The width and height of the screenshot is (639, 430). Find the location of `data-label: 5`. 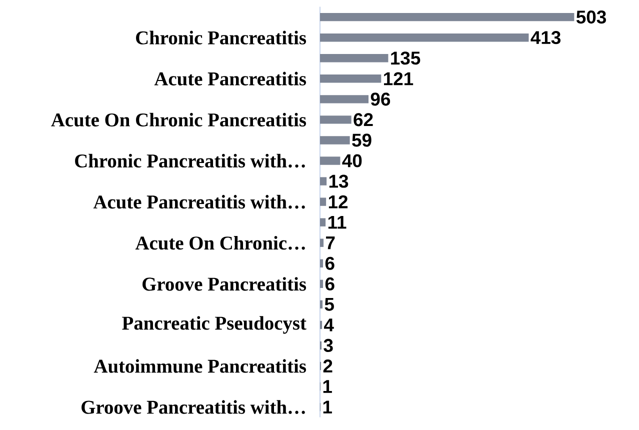

data-label: 5 is located at coordinates (329, 304).